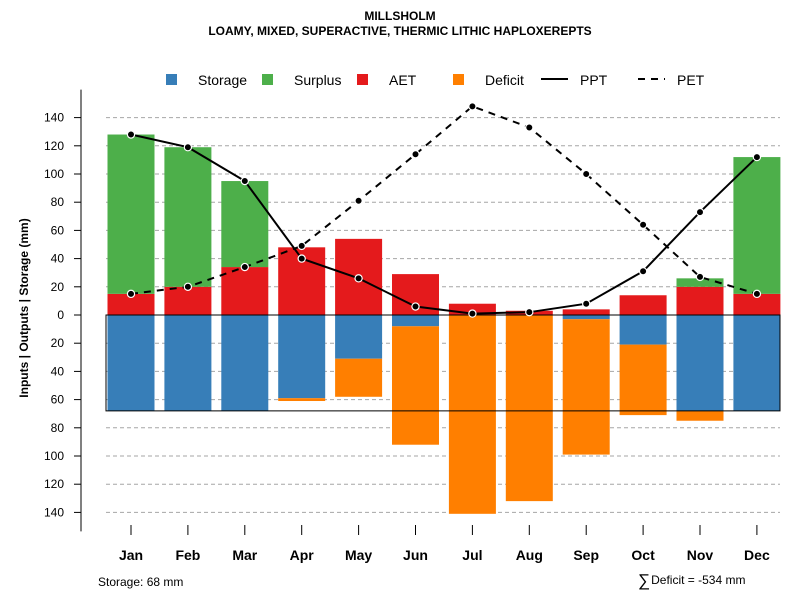 The image size is (800, 600). Describe the element at coordinates (458, 79) in the screenshot. I see `legend-swatch-deficit` at that location.